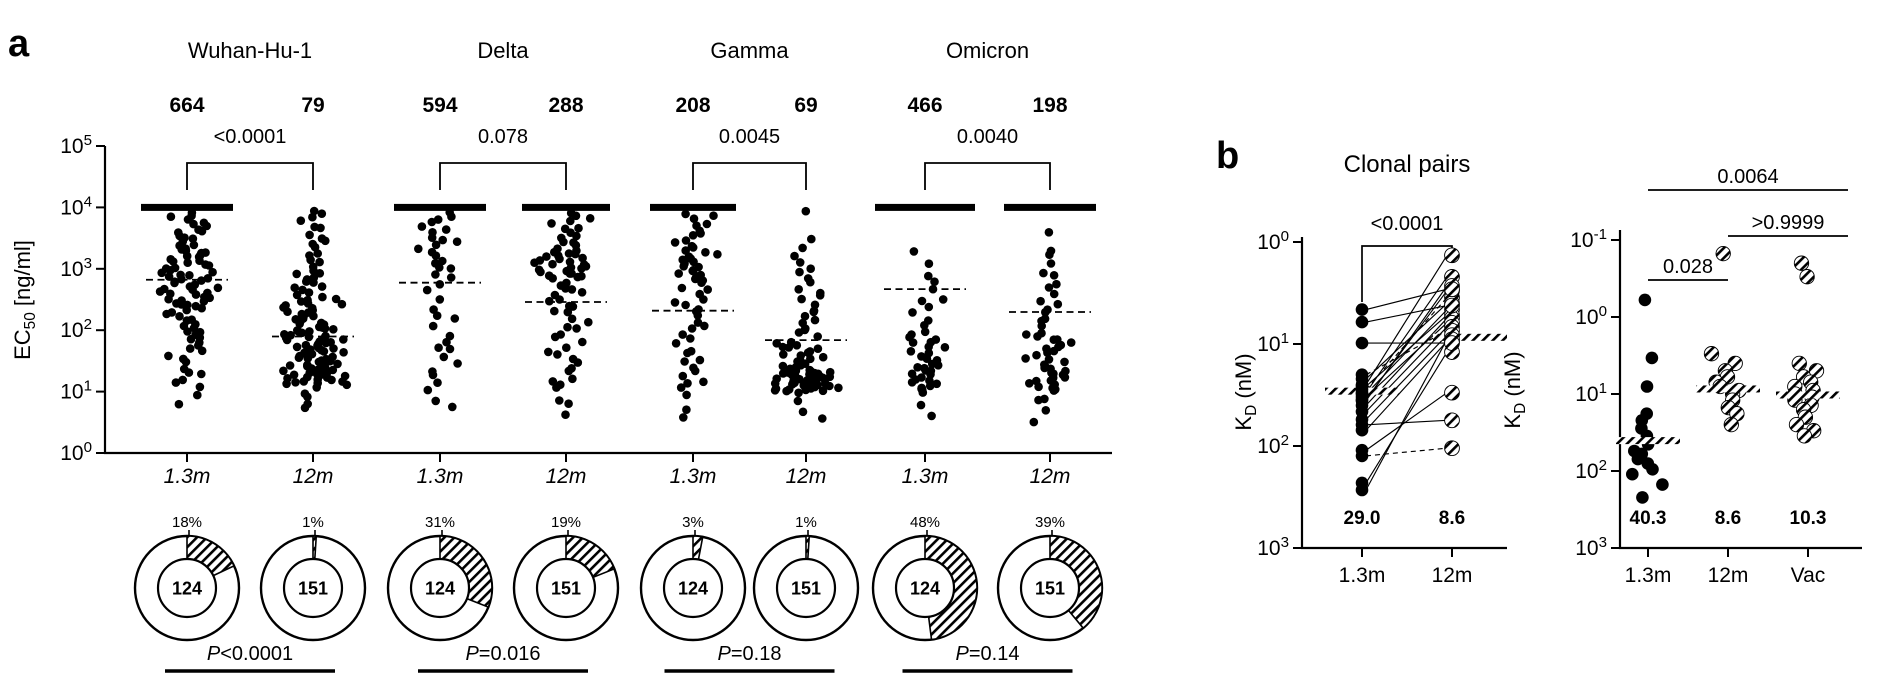 This screenshot has width=1877, height=682. I want to click on geomean-value-stippled: 664, so click(186, 105).